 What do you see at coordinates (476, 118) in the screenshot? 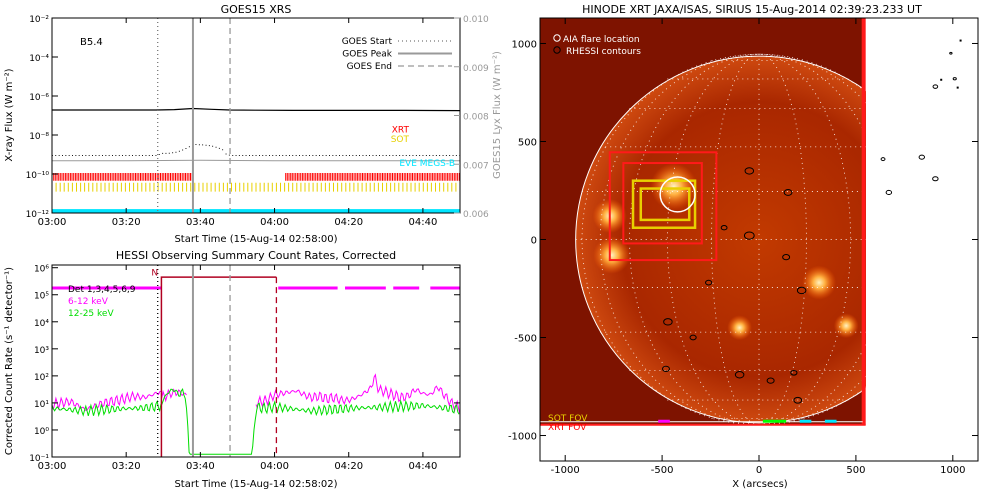
I see `goes-y2-tick-label: 0.008` at bounding box center [476, 118].